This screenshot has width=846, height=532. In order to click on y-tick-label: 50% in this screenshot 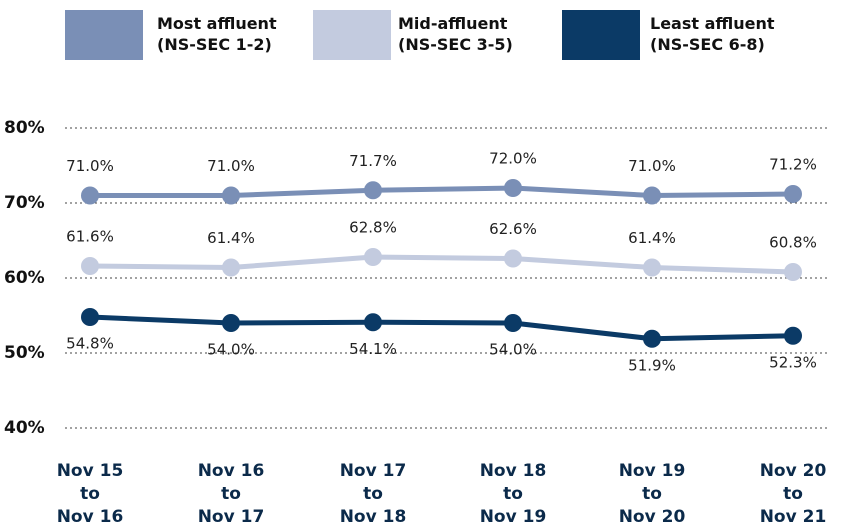, I will do `click(24, 353)`.